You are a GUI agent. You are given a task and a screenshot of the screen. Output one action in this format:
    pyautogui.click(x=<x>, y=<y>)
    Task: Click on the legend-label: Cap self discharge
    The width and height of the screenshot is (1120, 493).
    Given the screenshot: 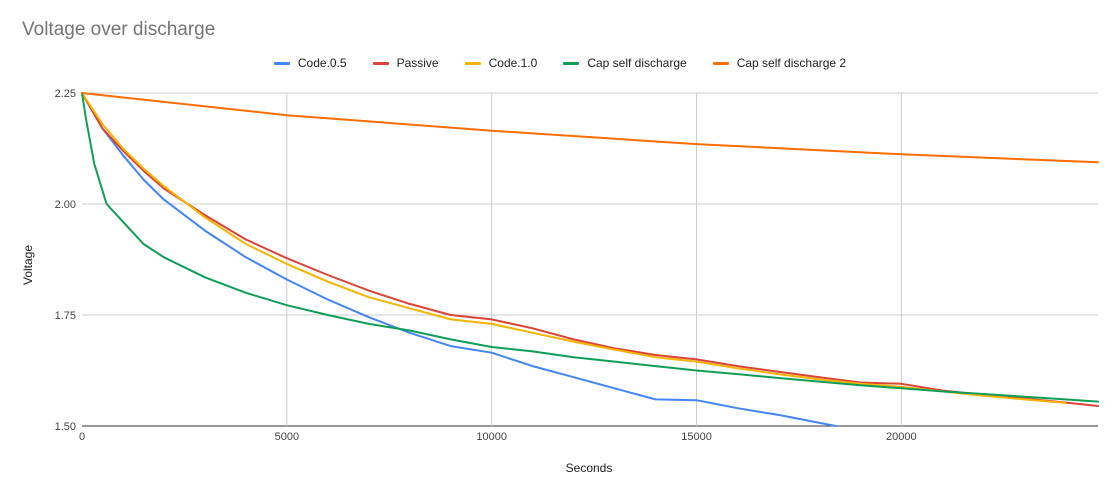 What is the action you would take?
    pyautogui.click(x=637, y=63)
    